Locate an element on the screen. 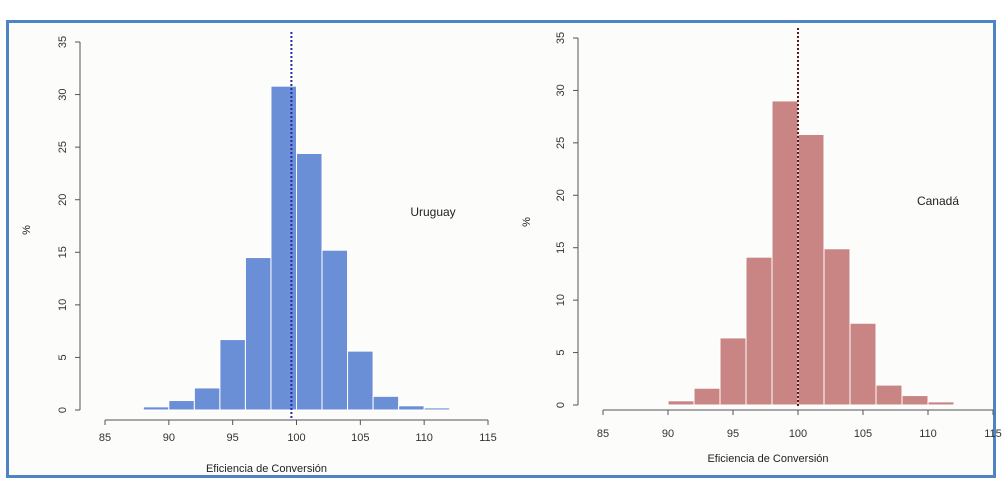 The height and width of the screenshot is (486, 1007). panel-annotation: Canadá is located at coordinates (938, 201).